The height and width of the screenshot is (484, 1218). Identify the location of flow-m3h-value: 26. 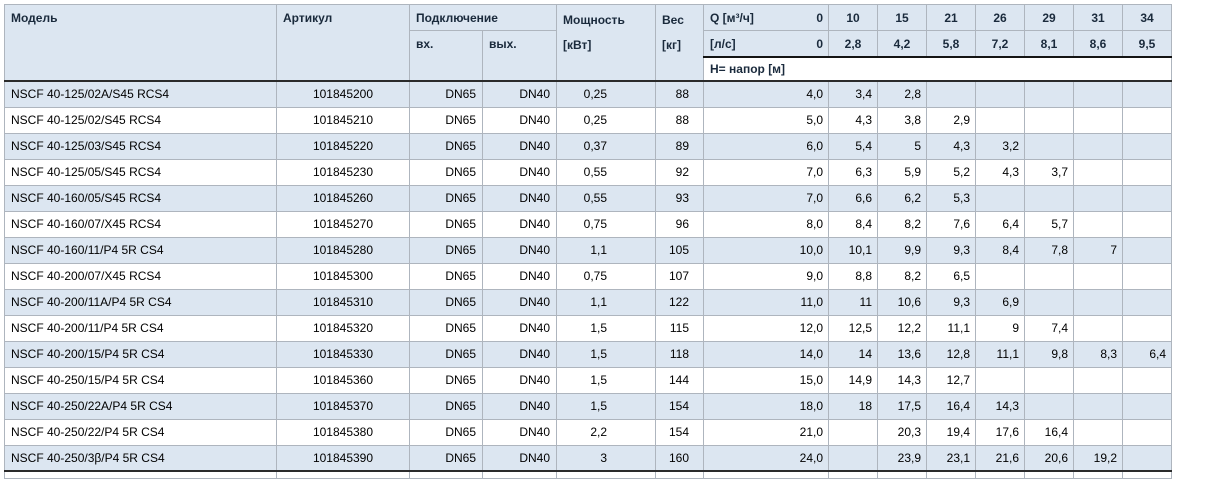
(1000, 17).